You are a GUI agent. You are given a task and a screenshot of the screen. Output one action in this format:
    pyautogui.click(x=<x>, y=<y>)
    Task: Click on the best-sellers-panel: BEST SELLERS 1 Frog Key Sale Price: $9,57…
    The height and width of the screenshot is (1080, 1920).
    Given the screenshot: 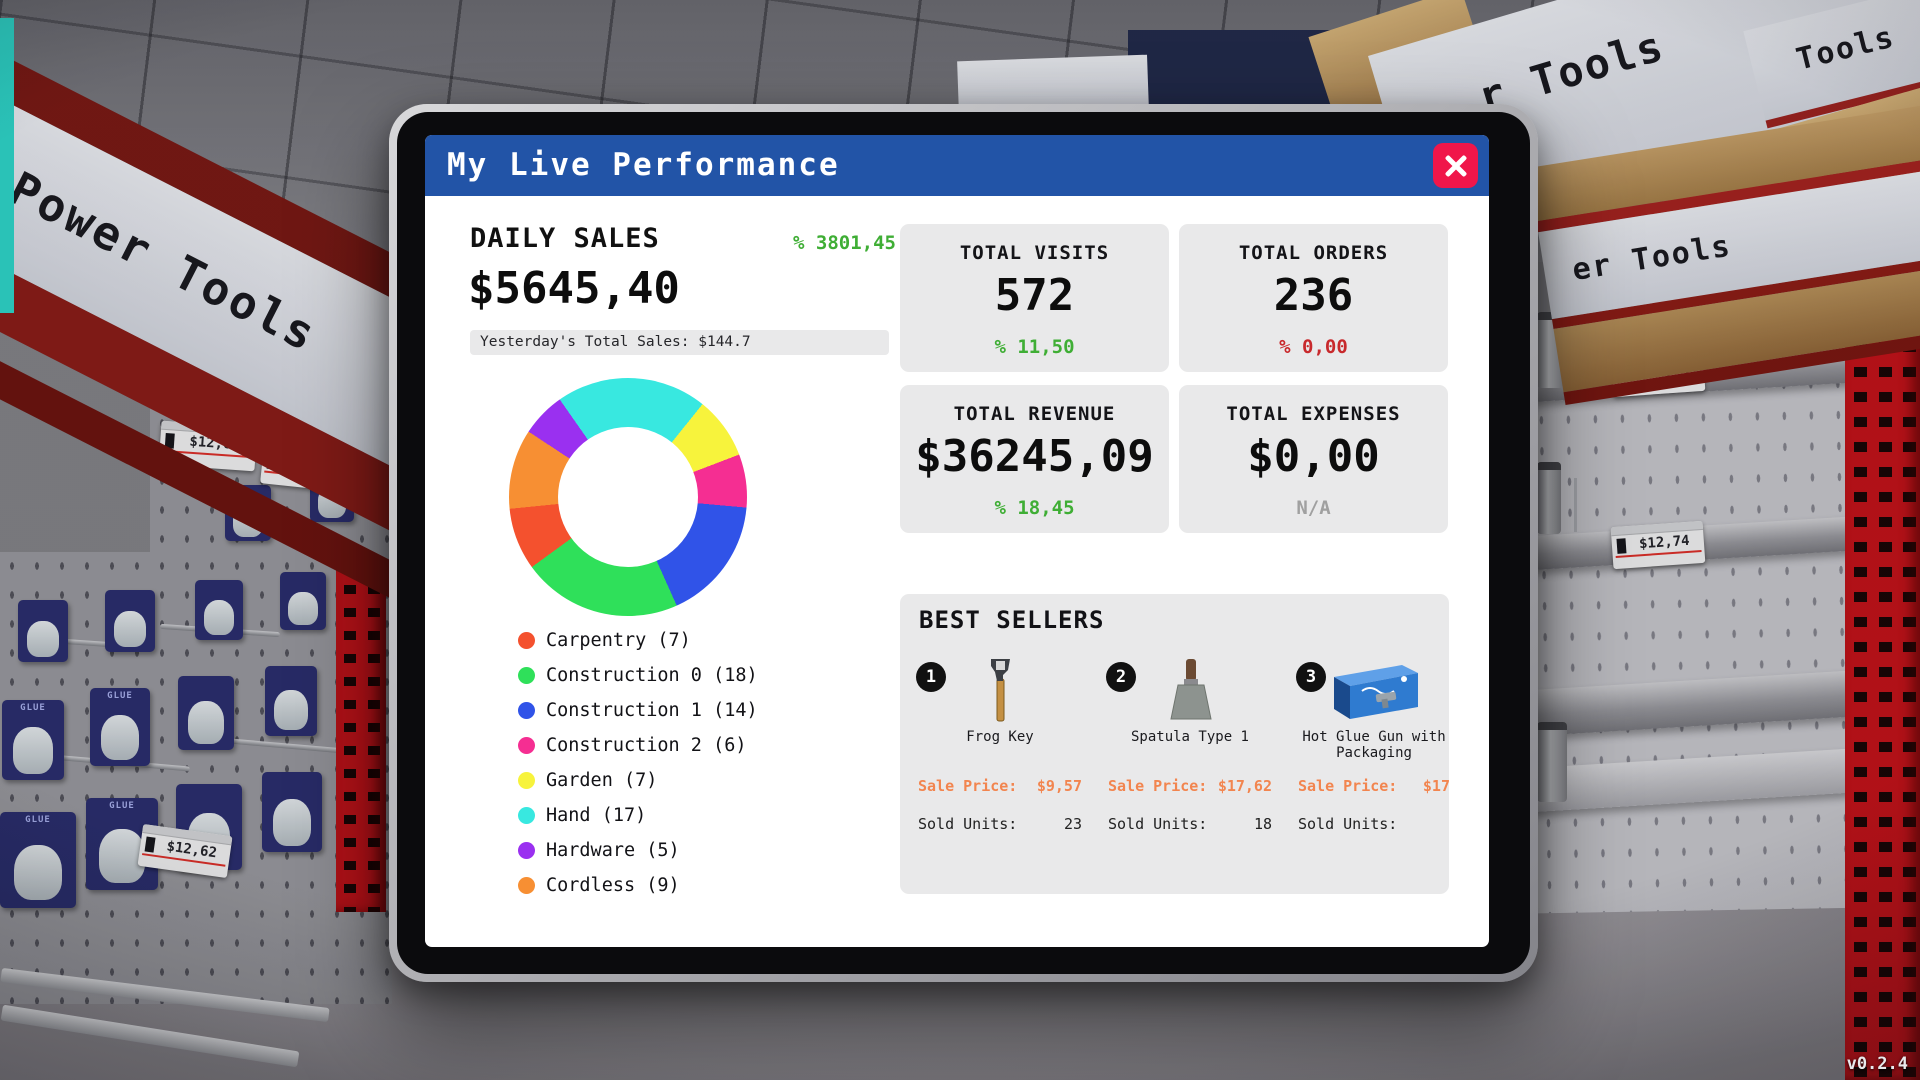 What is the action you would take?
    pyautogui.click(x=1174, y=744)
    